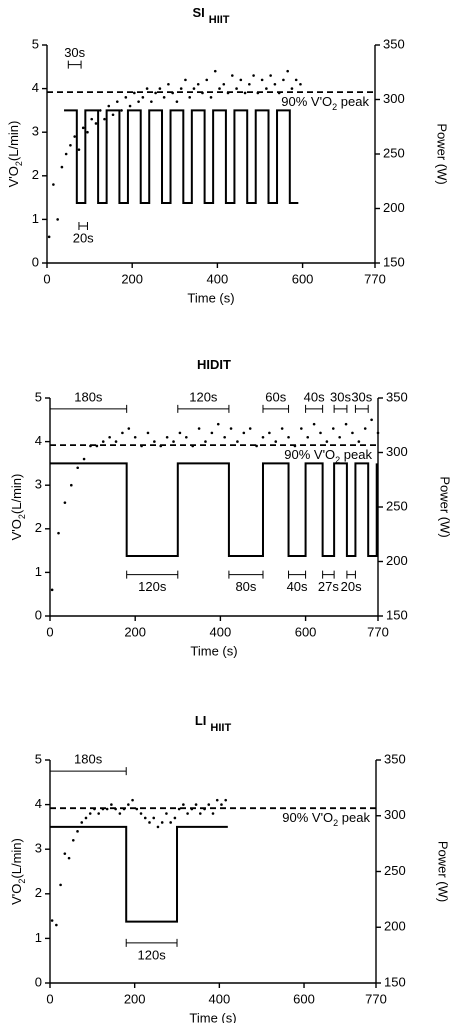  What do you see at coordinates (328, 586) in the screenshot?
I see `interval-label: 27s` at bounding box center [328, 586].